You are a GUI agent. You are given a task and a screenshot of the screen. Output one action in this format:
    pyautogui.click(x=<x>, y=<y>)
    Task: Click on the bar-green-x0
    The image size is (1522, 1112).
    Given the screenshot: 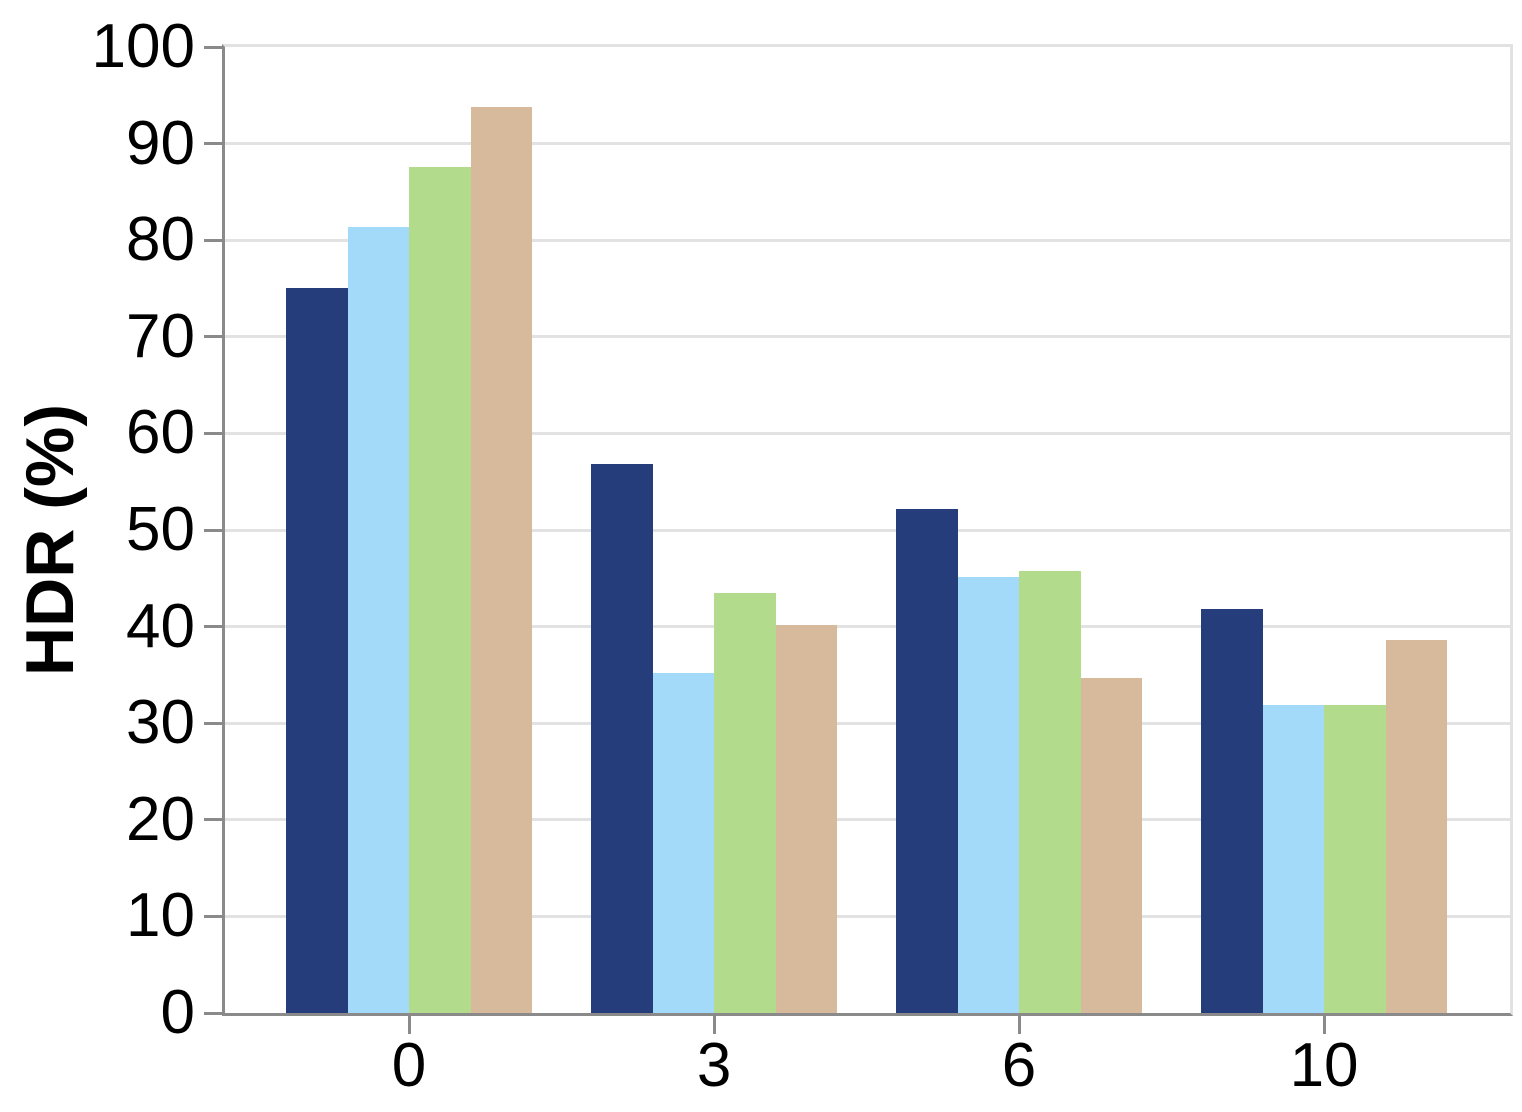 What is the action you would take?
    pyautogui.click(x=440, y=589)
    